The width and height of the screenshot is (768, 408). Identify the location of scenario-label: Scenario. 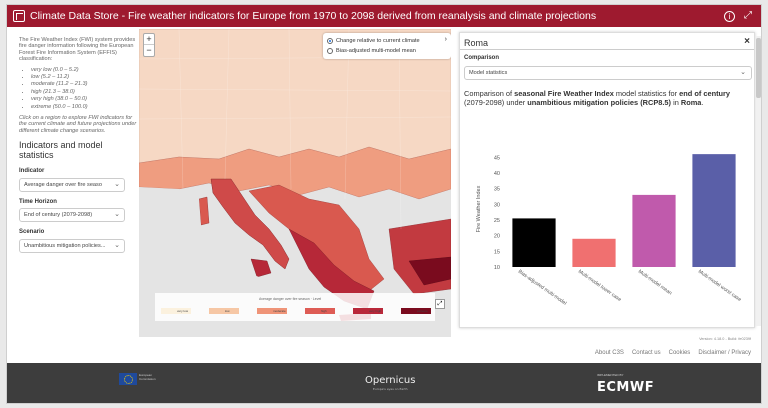
(32, 232).